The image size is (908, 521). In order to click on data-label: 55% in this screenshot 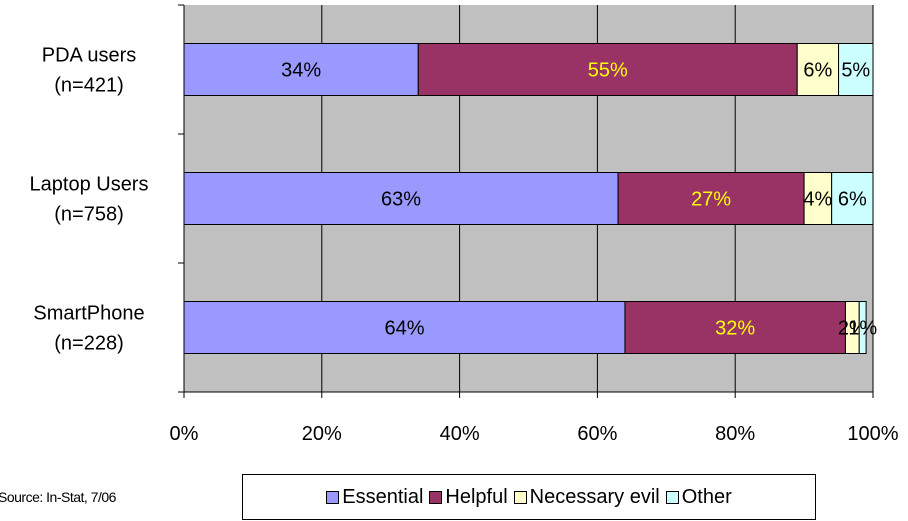, I will do `click(608, 71)`.